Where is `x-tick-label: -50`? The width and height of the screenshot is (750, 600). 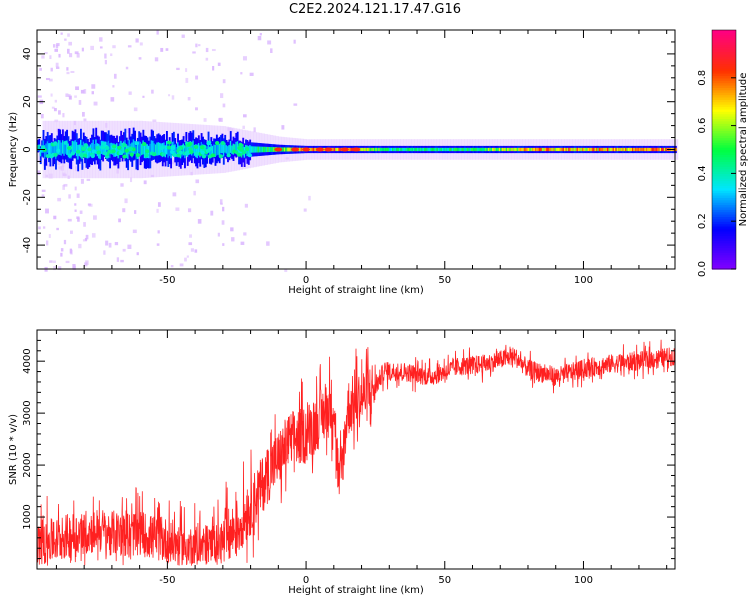
x-tick-label: -50 is located at coordinates (167, 280).